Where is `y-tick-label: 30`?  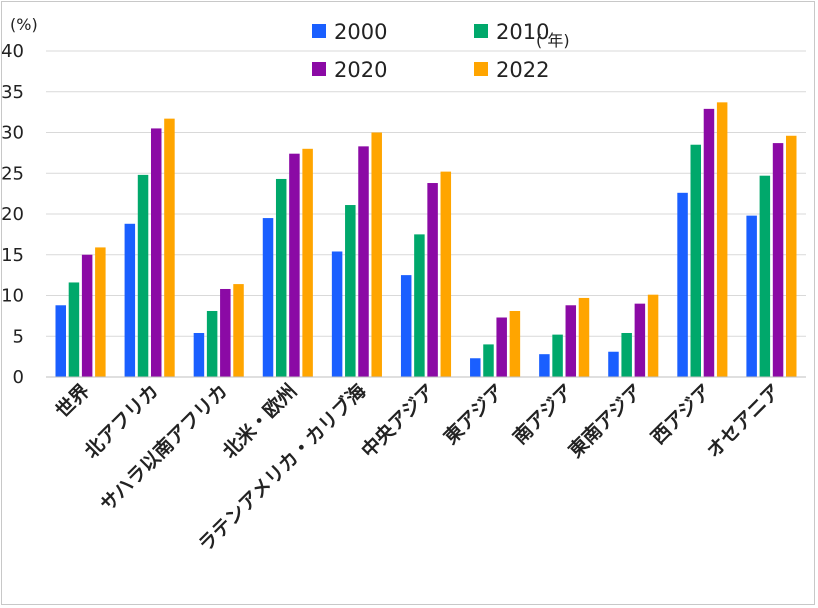
y-tick-label: 30 is located at coordinates (12, 133).